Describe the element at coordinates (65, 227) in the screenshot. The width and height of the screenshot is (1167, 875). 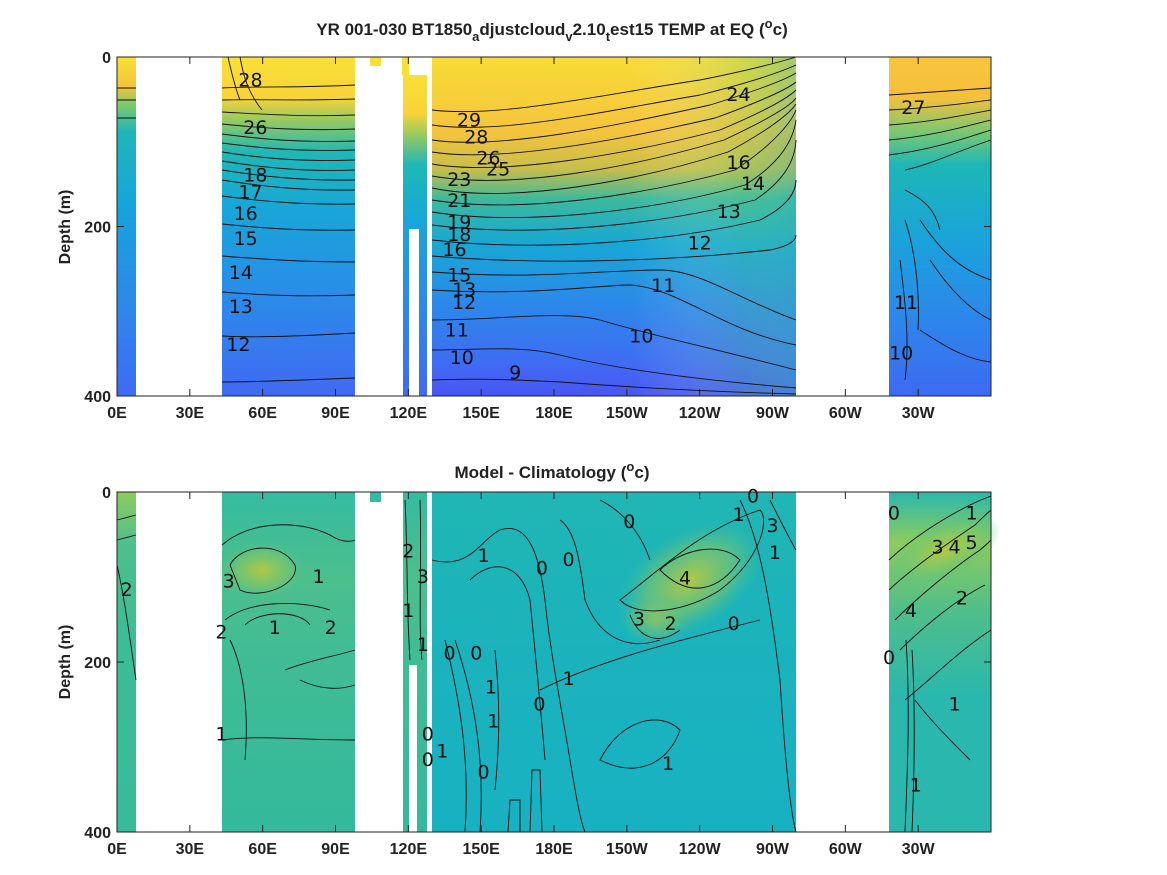
I see `temperature-y-axis-label: Depth (m)` at that location.